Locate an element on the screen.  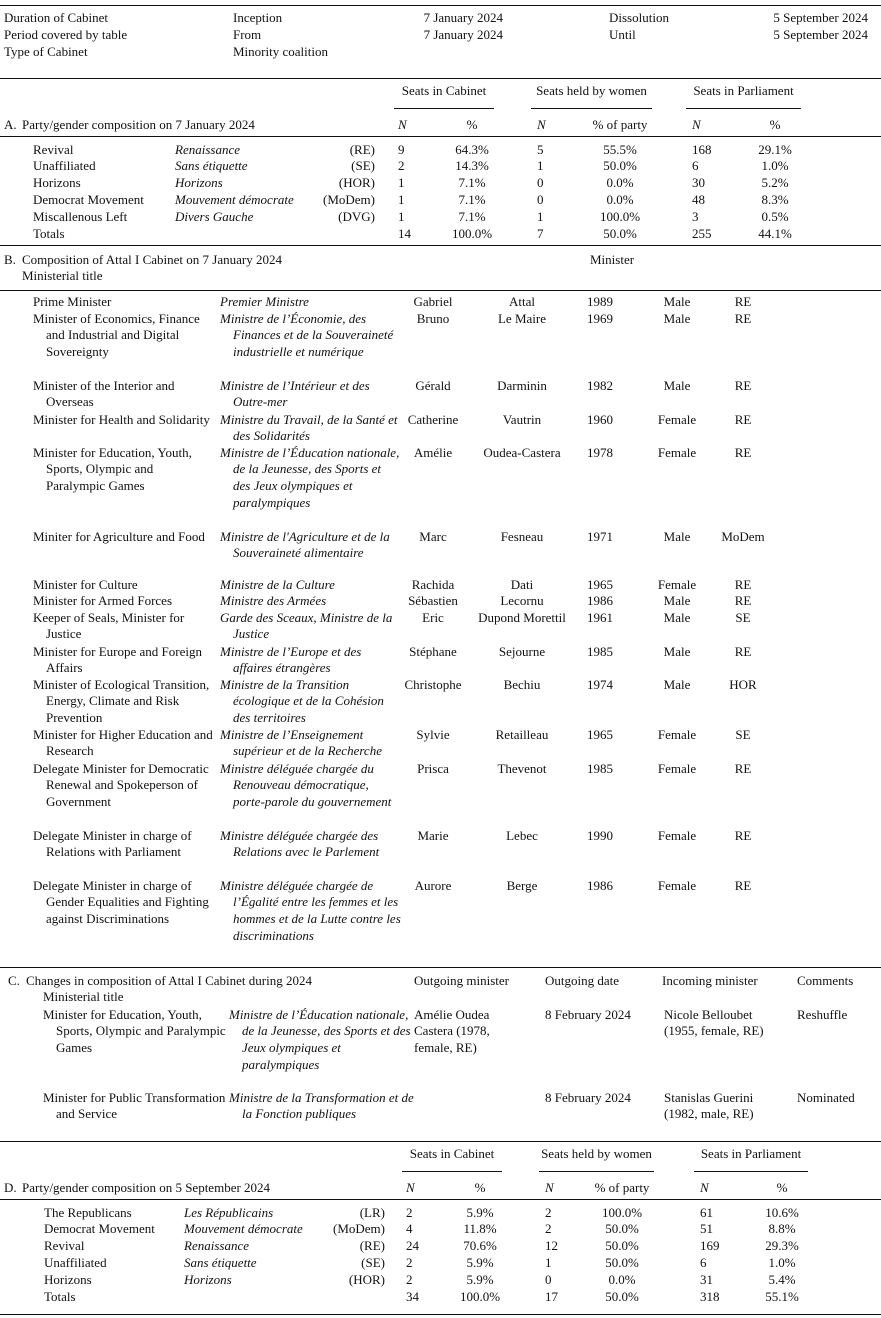
birth-year: 1960 is located at coordinates (600, 419).